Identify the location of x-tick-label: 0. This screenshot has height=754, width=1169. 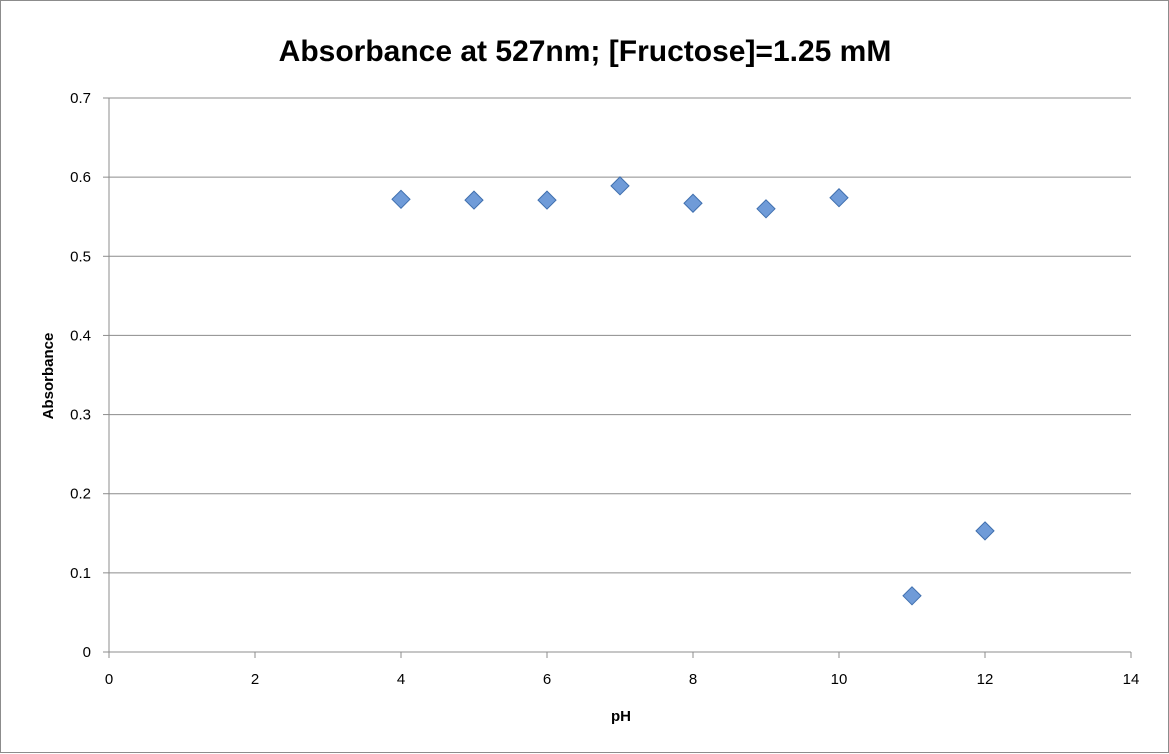
(109, 679).